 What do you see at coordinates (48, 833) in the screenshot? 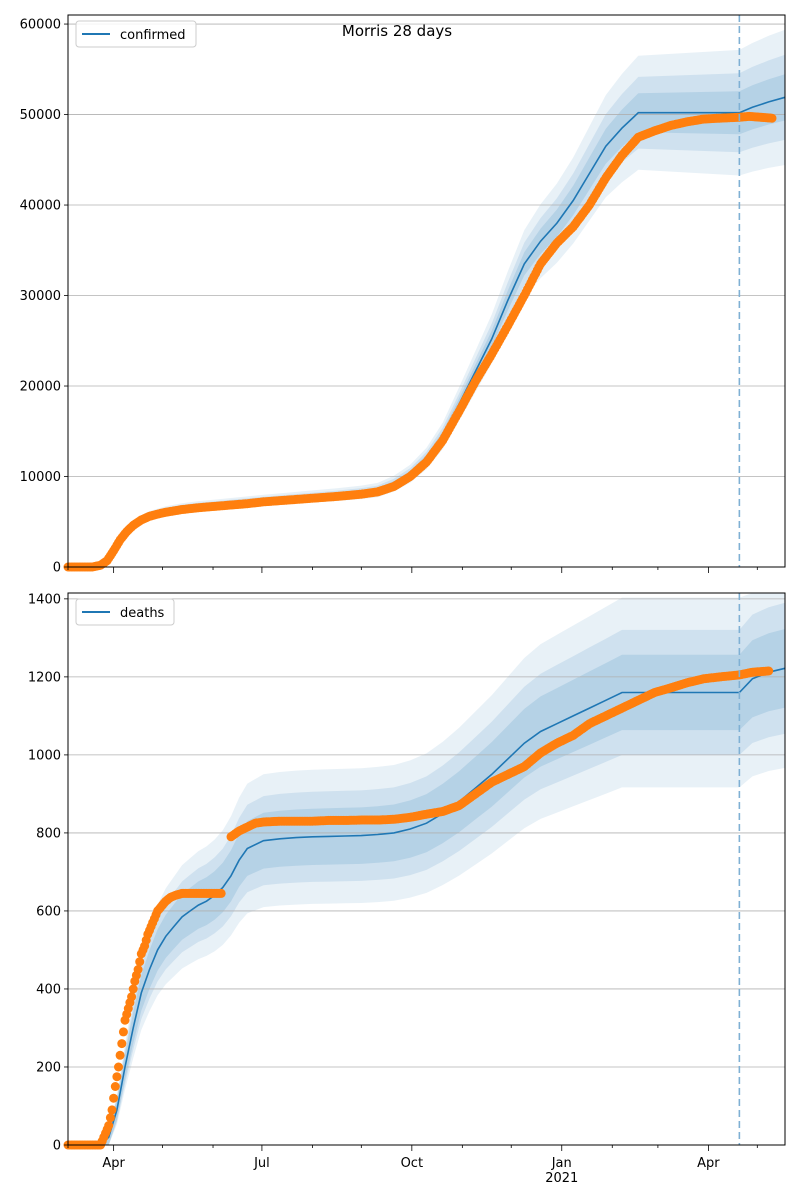
I see `y-tick-label: 800` at bounding box center [48, 833].